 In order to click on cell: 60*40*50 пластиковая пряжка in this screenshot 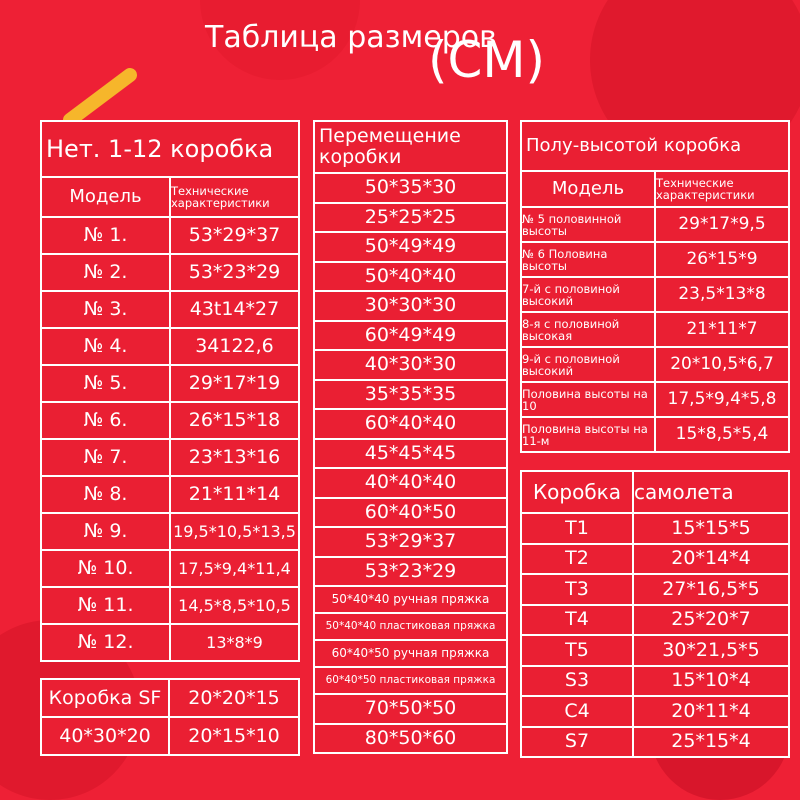, I will do `click(410, 680)`.